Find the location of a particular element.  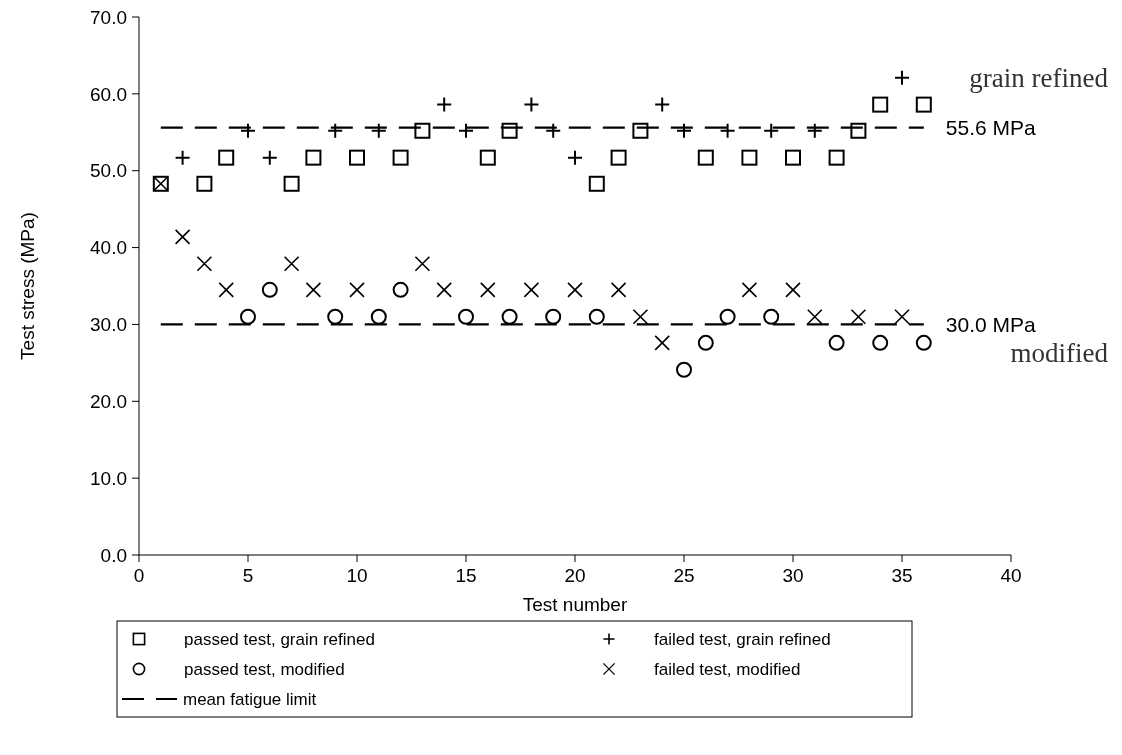

y-tick-label: 40.0 is located at coordinates (108, 248).